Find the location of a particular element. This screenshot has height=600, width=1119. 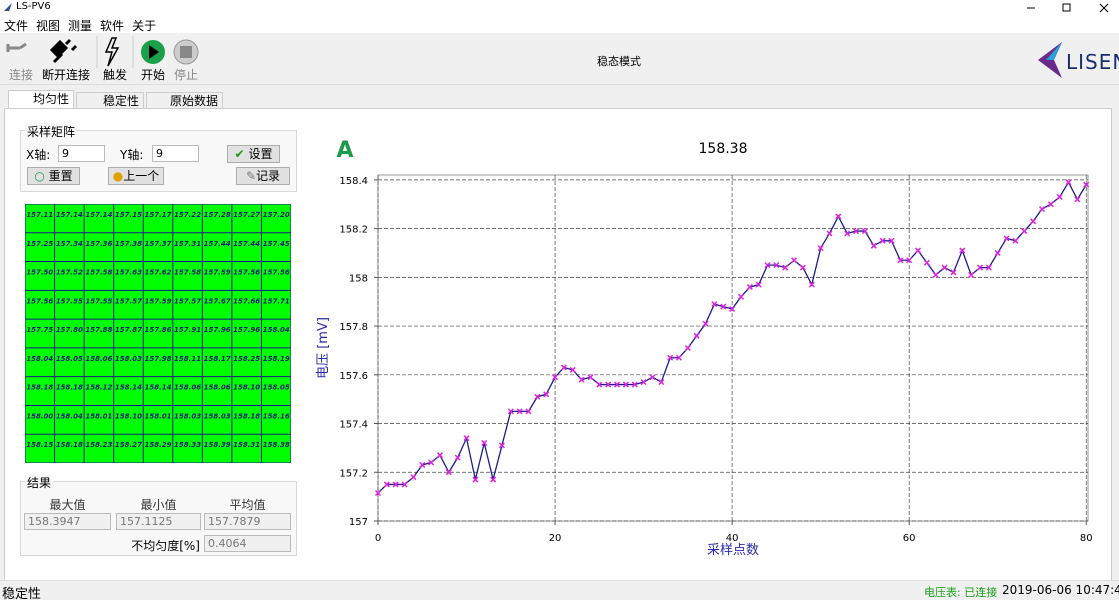

matrix-cell: 157.56 is located at coordinates (276, 273).